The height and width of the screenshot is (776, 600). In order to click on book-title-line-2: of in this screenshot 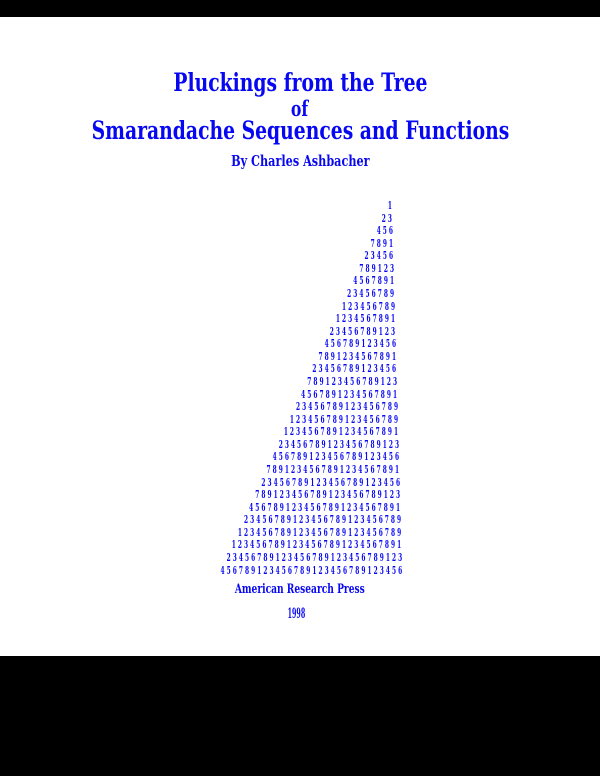, I will do `click(300, 108)`.